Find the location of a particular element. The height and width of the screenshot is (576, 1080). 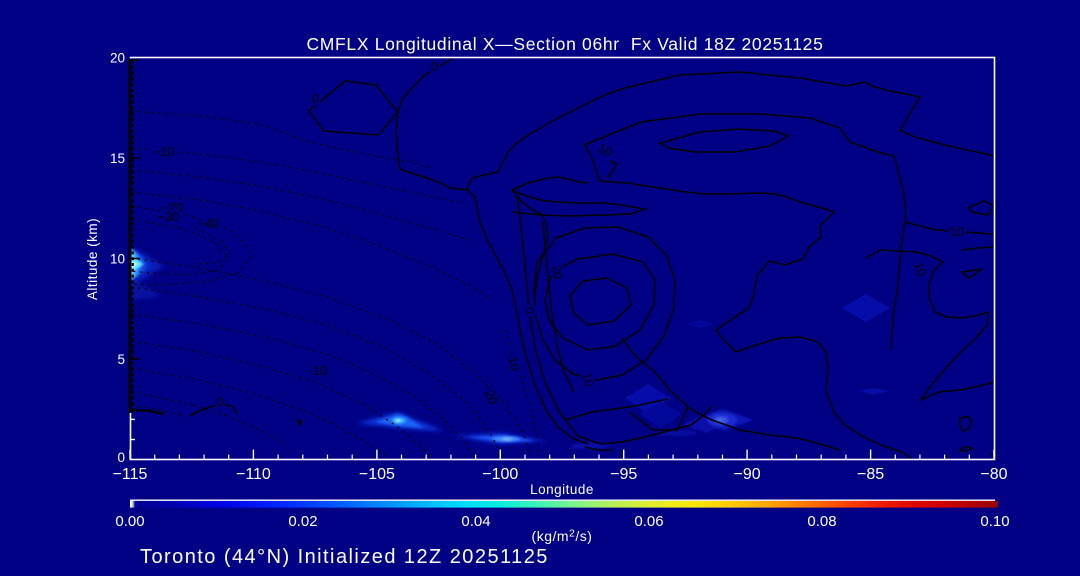

svg-text: −100 is located at coordinates (500, 474).